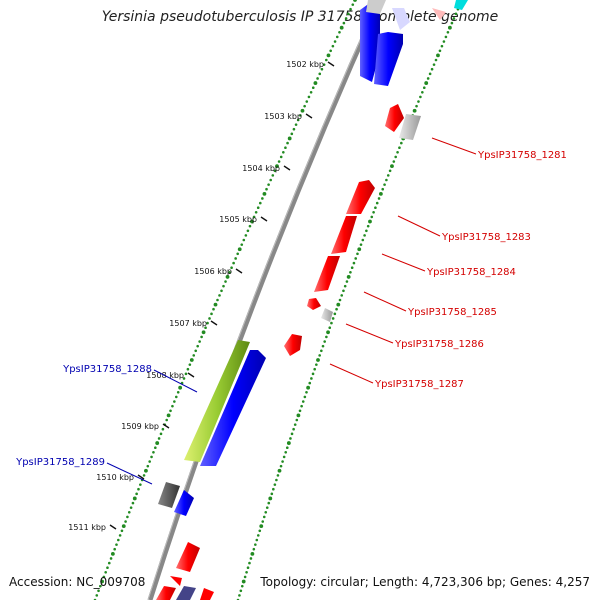 The image size is (600, 600). What do you see at coordinates (471, 272) in the screenshot?
I see `gene-label: YpsIP31758_1284` at bounding box center [471, 272].